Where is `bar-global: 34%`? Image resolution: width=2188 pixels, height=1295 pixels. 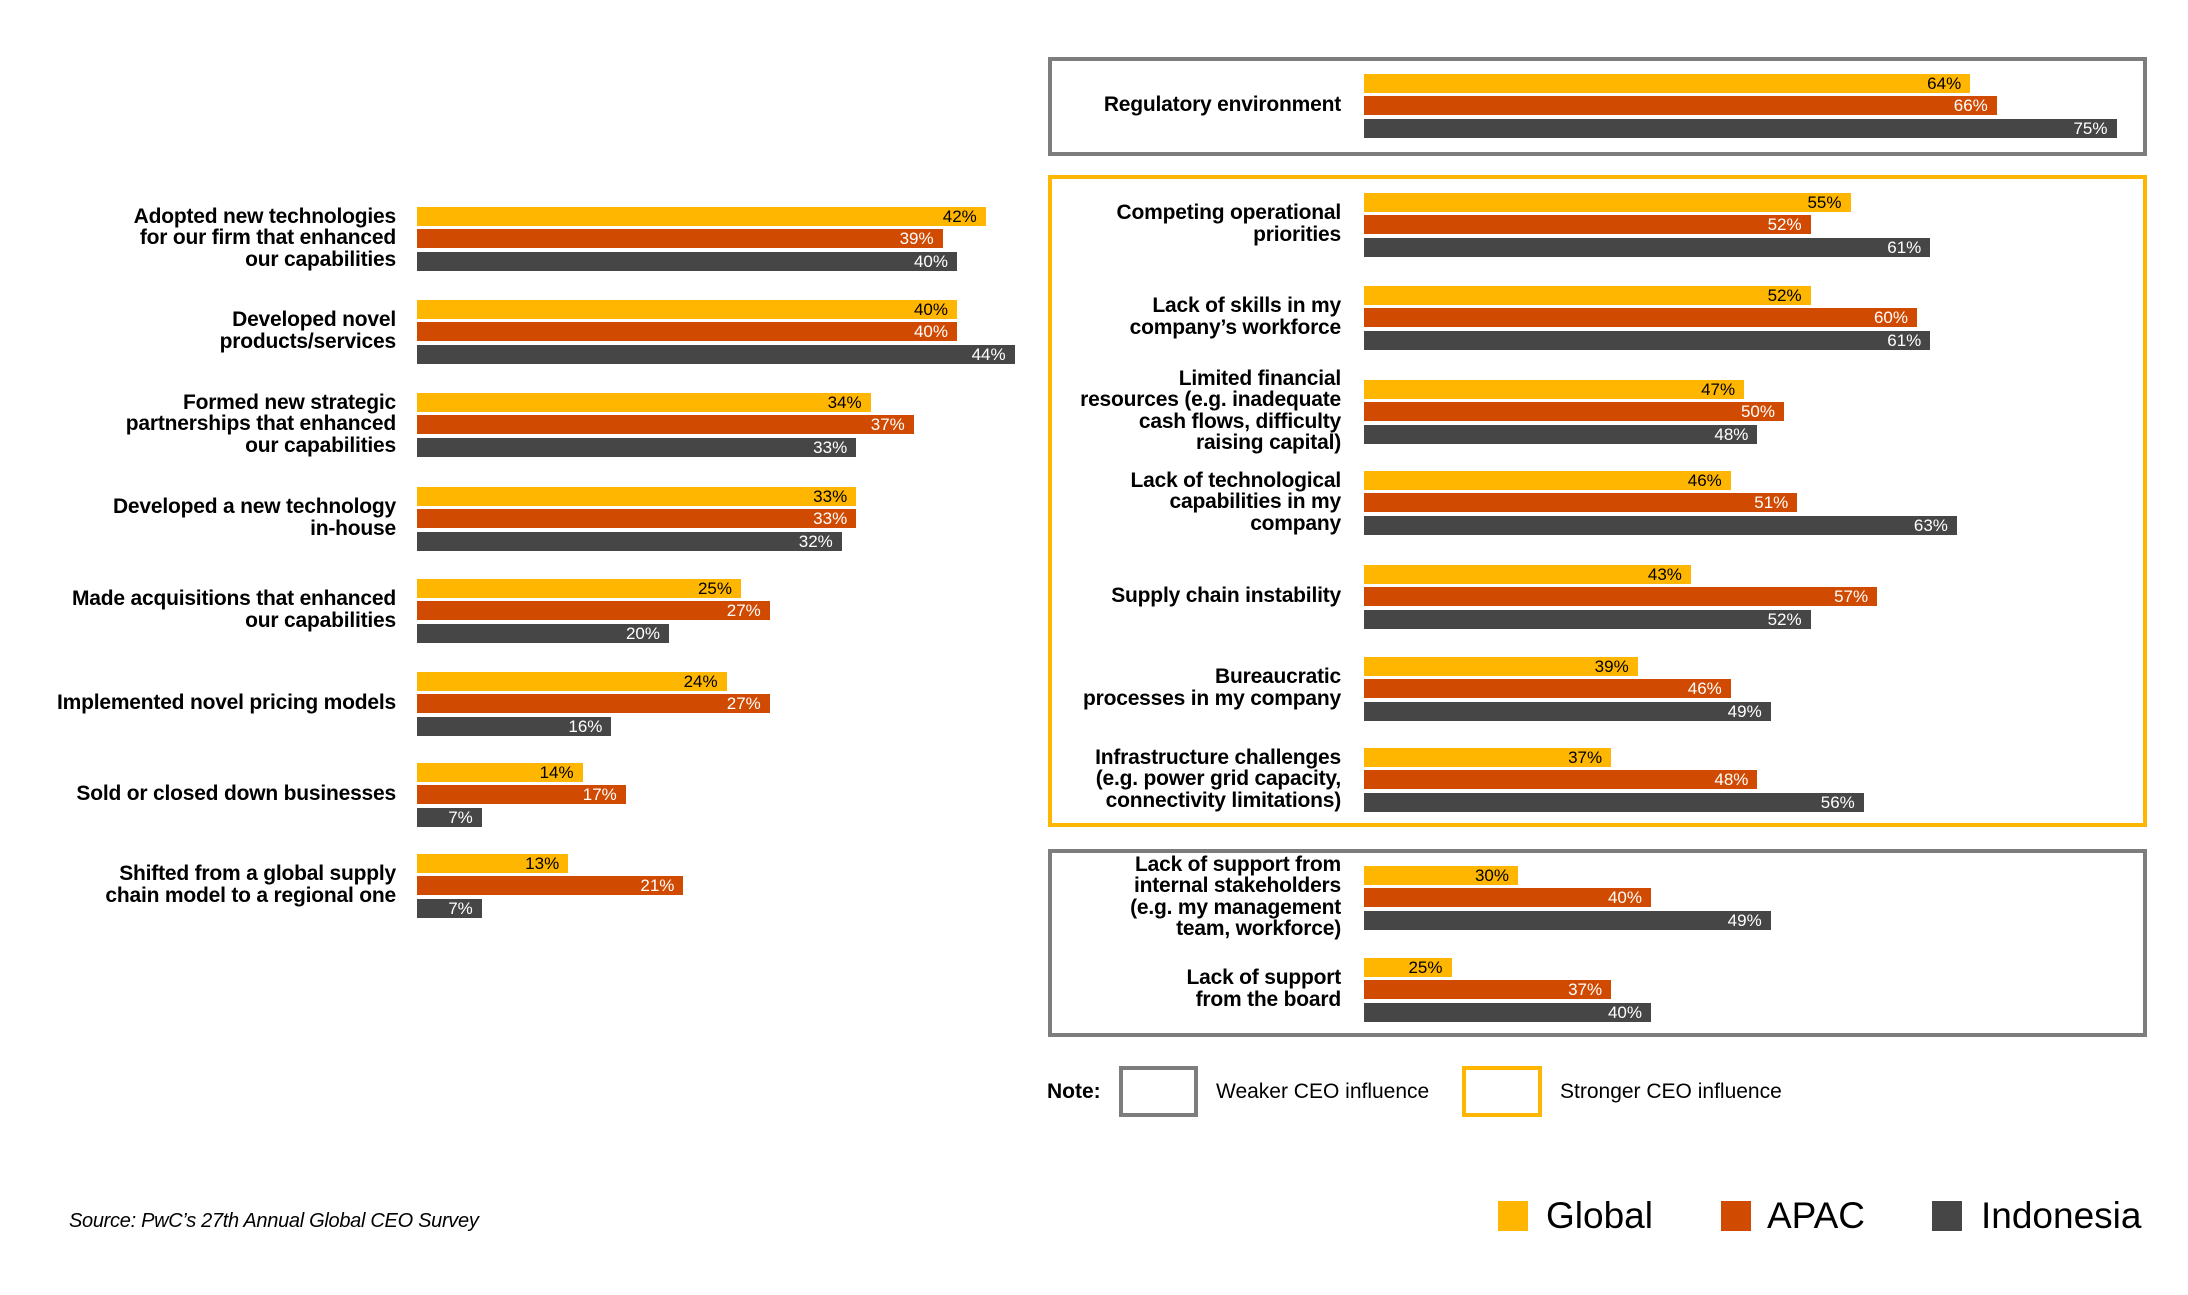 bar-global: 34% is located at coordinates (644, 402).